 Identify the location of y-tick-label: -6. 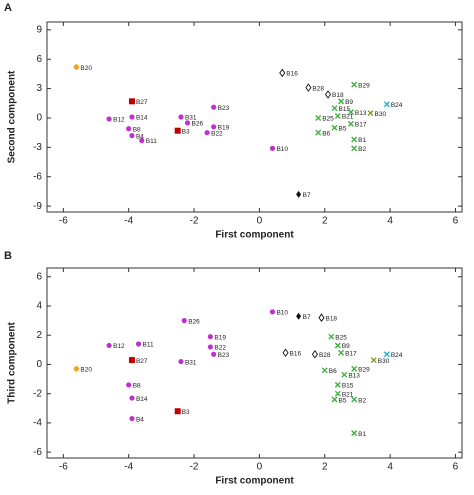
(37, 452).